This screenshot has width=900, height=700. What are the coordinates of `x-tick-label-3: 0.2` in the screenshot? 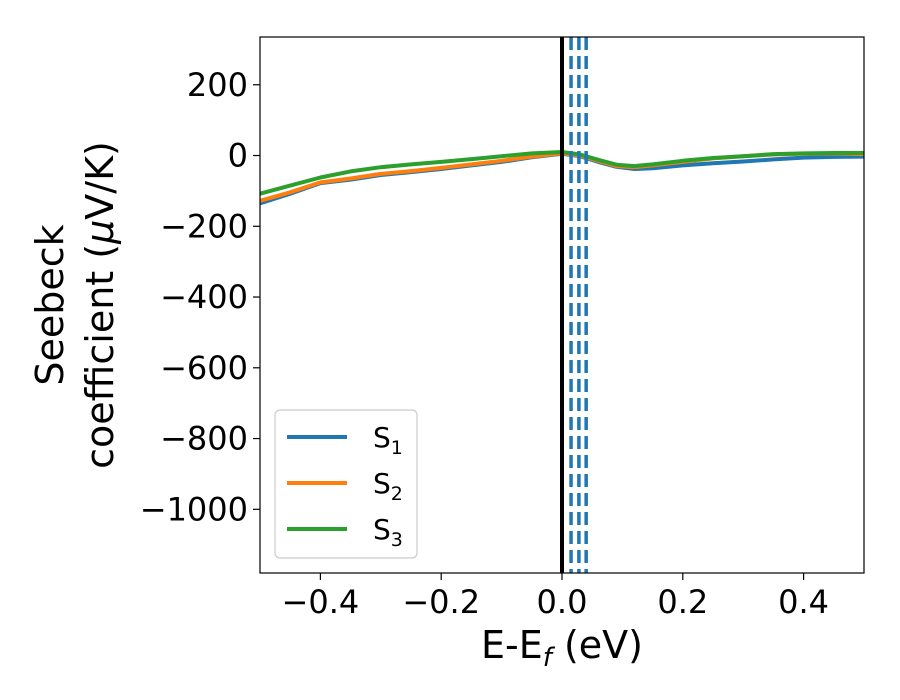 It's located at (682, 602).